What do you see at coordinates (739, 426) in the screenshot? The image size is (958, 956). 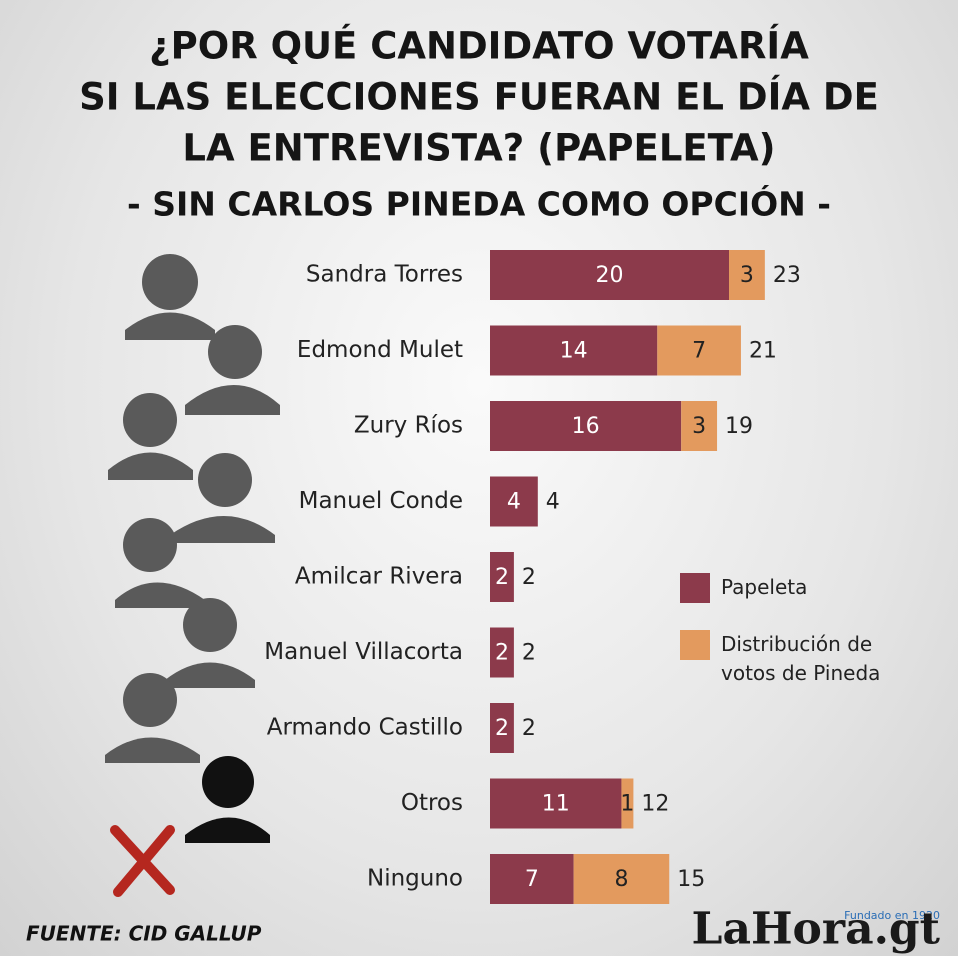 I see `total-label: 19` at bounding box center [739, 426].